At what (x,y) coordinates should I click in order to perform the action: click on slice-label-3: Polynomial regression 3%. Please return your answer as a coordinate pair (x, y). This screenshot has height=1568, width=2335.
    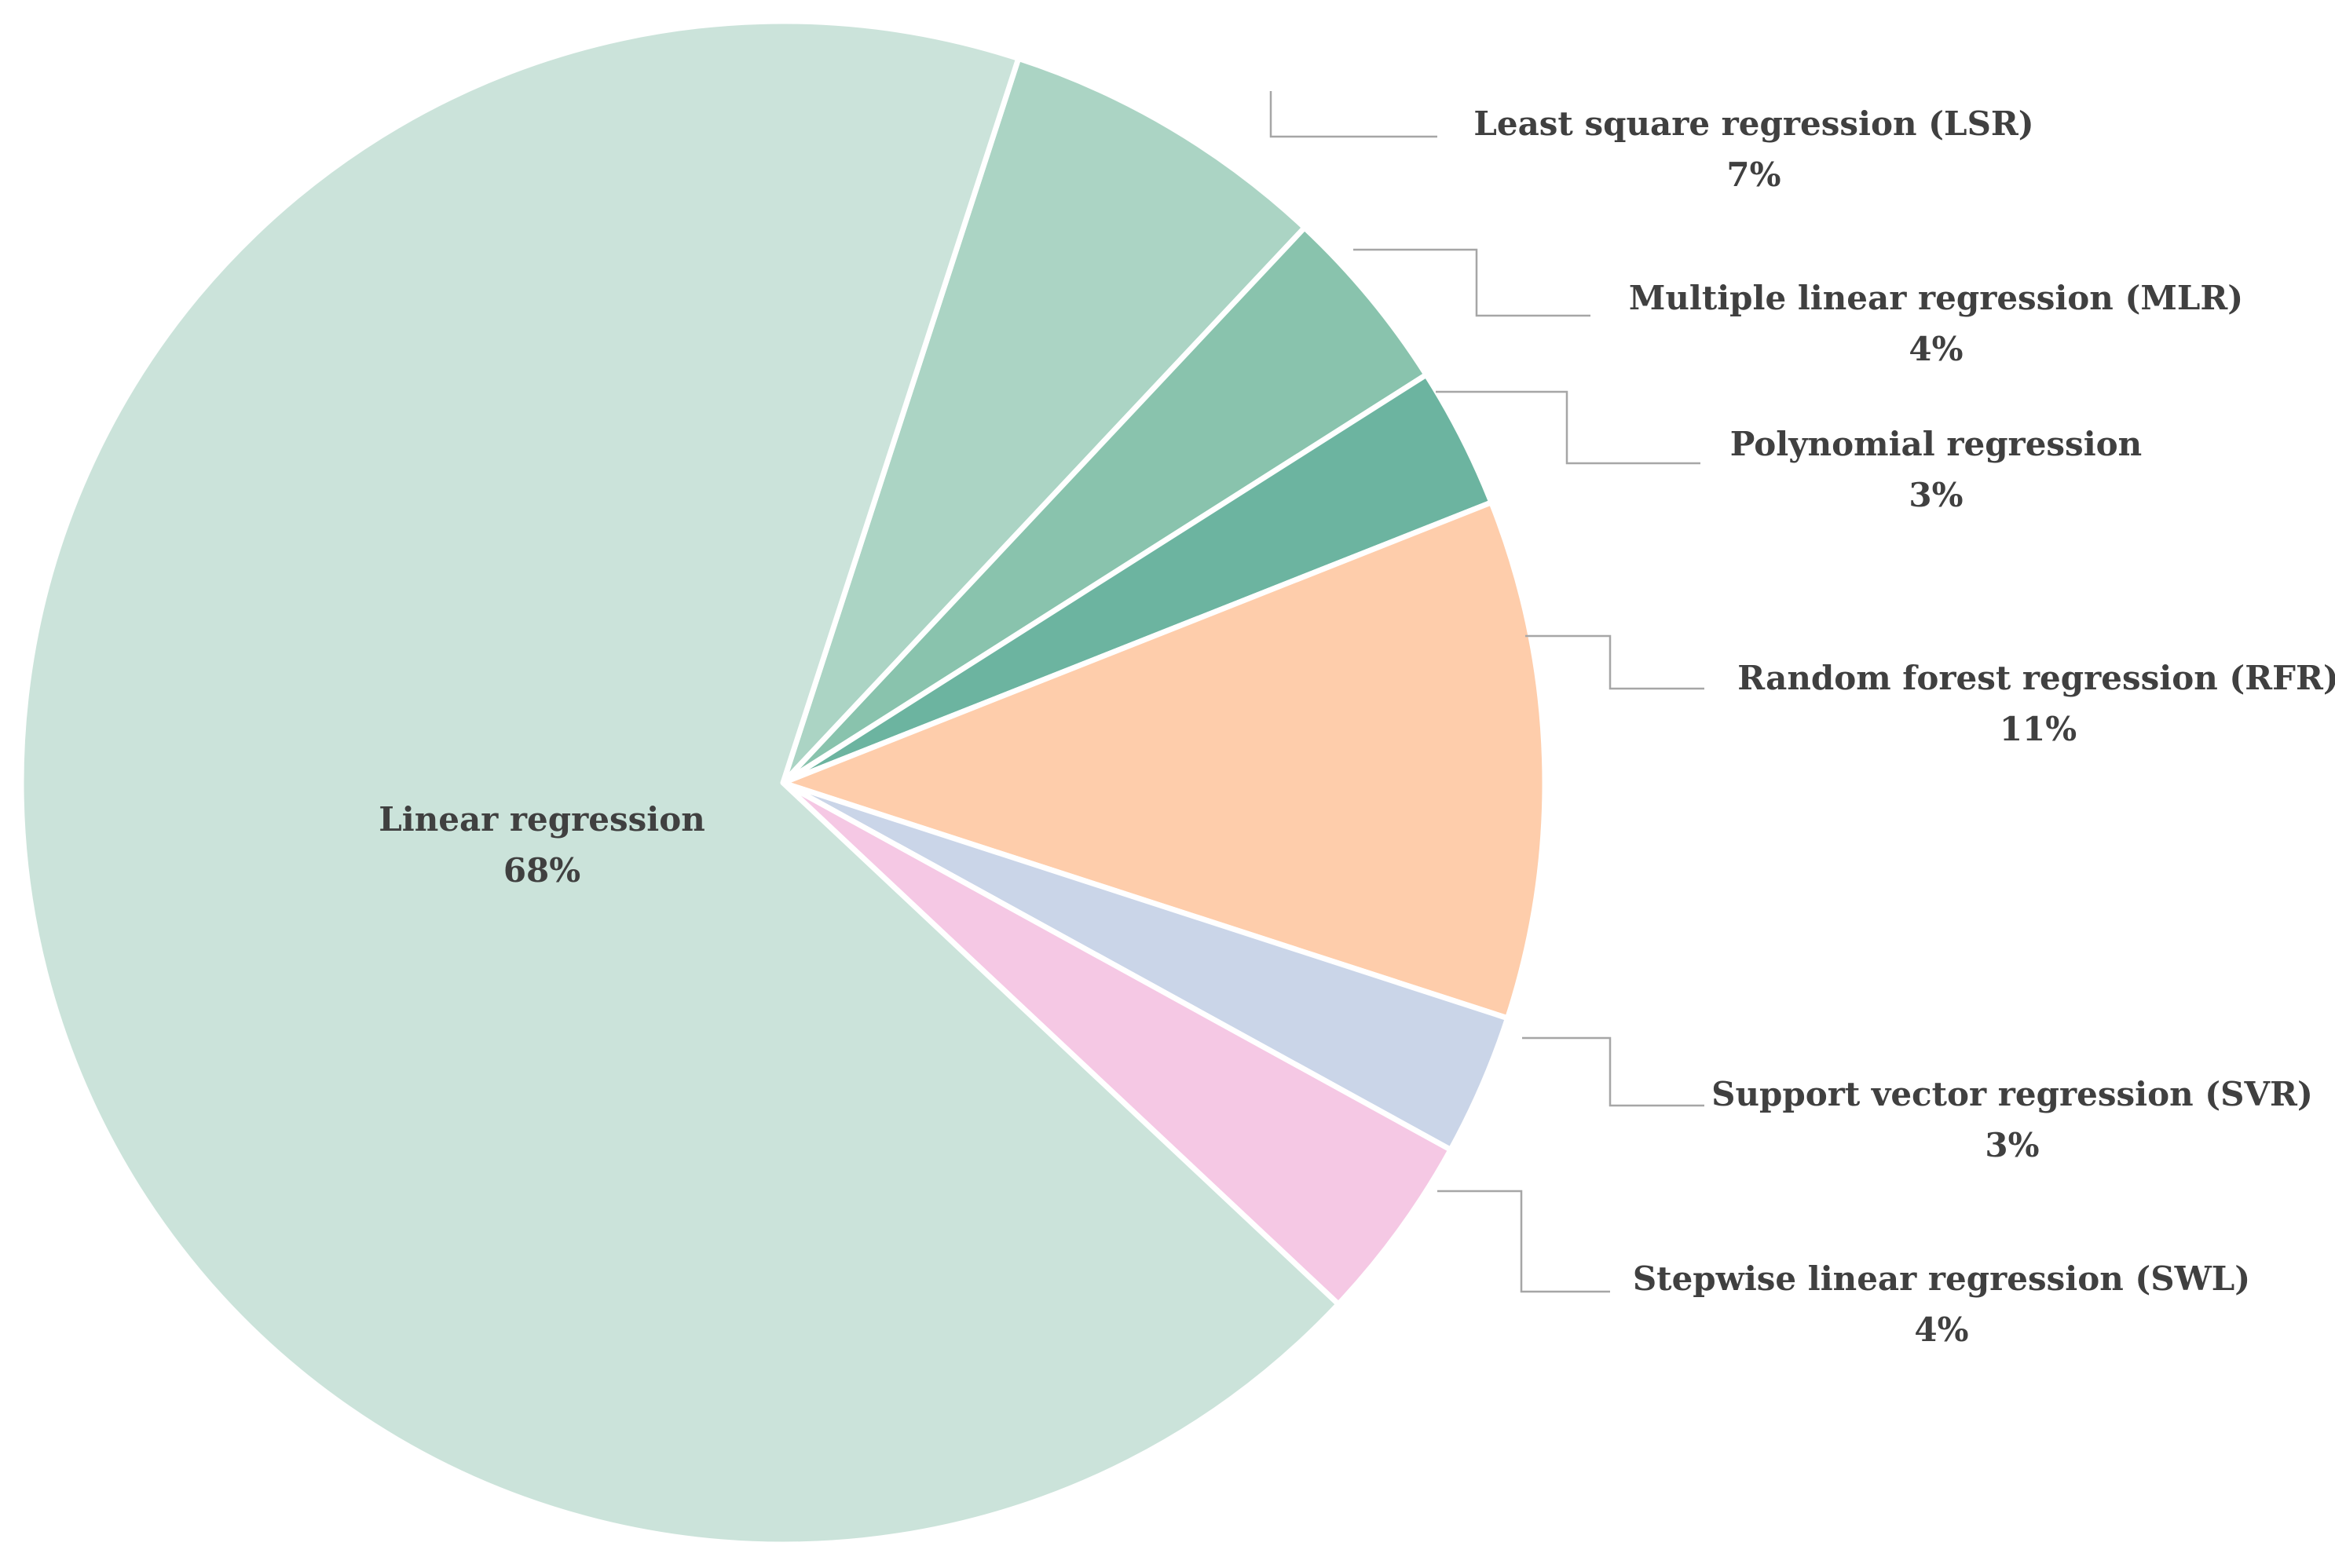
    Looking at the image, I should click on (1936, 469).